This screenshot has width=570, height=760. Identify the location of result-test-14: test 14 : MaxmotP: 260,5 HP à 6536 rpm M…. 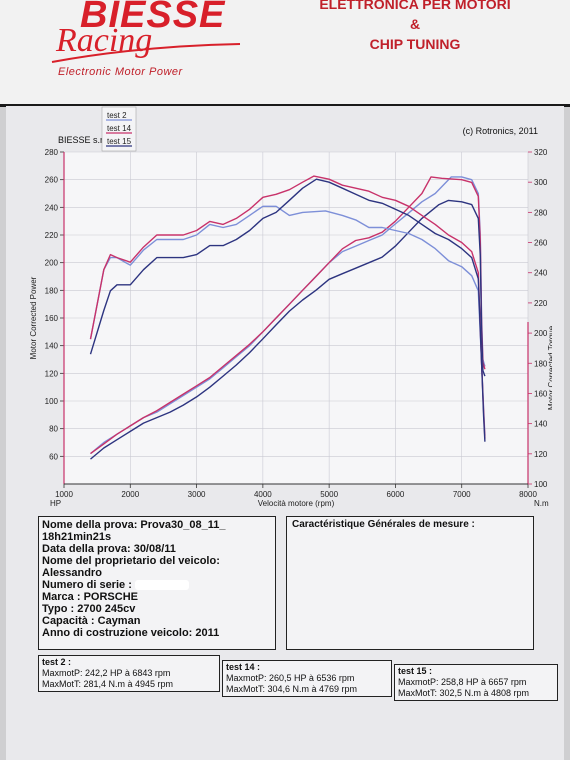
(307, 678).